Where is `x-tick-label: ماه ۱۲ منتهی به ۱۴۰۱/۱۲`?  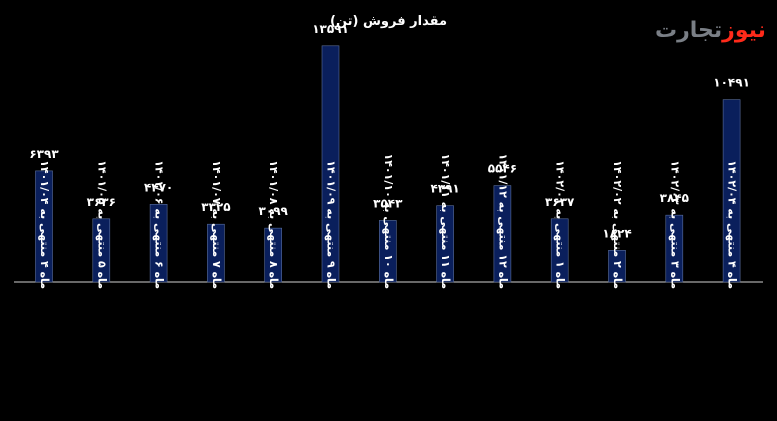
x-tick-label: ماه ۱۲ منتهی به ۱۴۰۱/۱۲ is located at coordinates (502, 222).